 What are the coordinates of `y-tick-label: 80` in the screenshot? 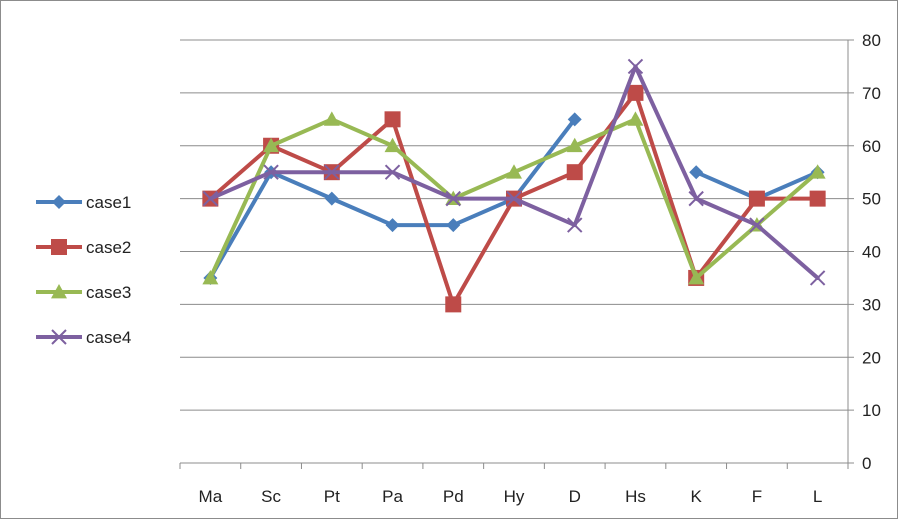 It's located at (871, 40).